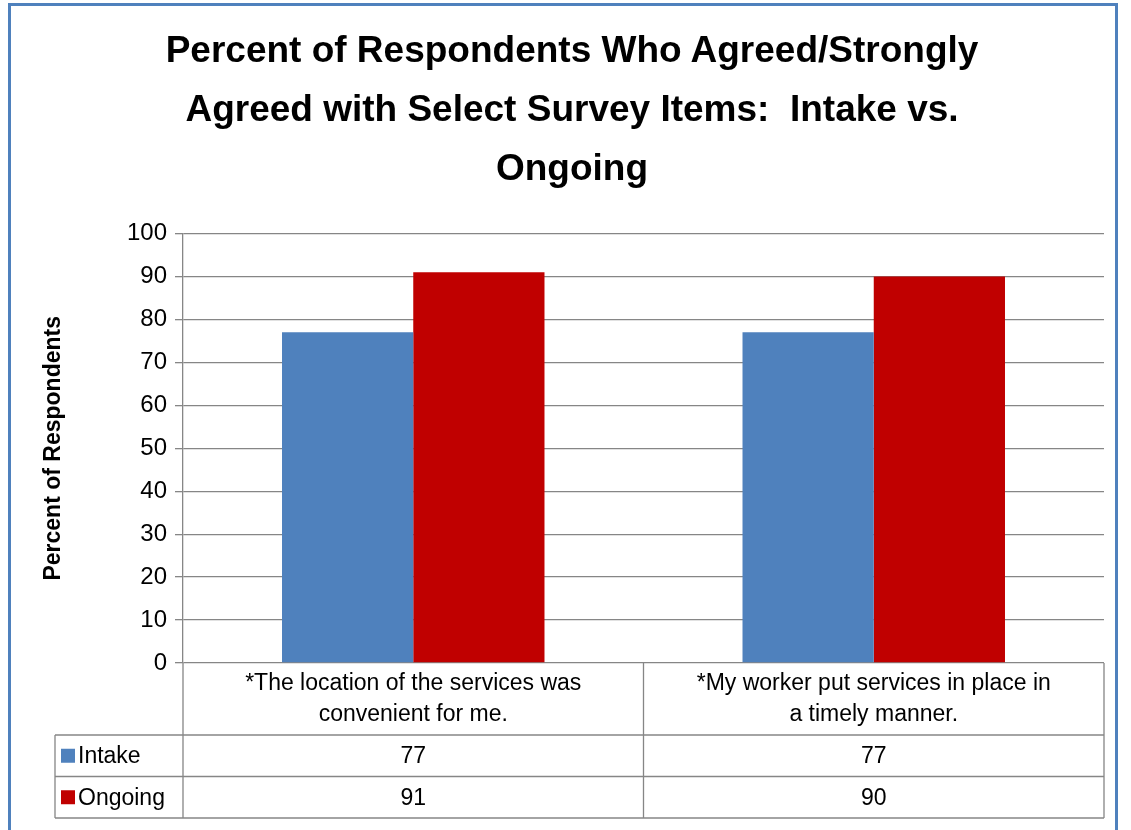  I want to click on data-label: 91, so click(413, 796).